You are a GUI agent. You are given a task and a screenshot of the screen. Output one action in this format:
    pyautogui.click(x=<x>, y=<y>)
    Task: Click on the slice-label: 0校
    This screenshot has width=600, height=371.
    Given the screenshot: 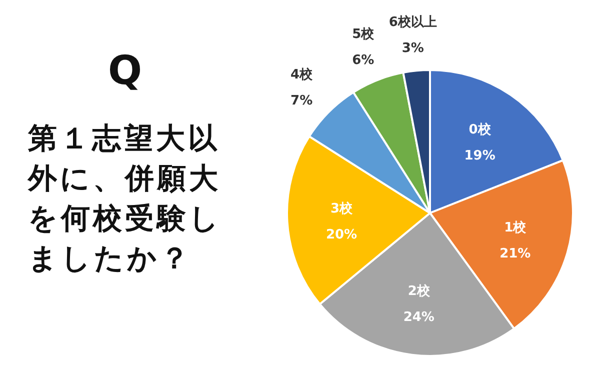 What is the action you would take?
    pyautogui.click(x=480, y=130)
    